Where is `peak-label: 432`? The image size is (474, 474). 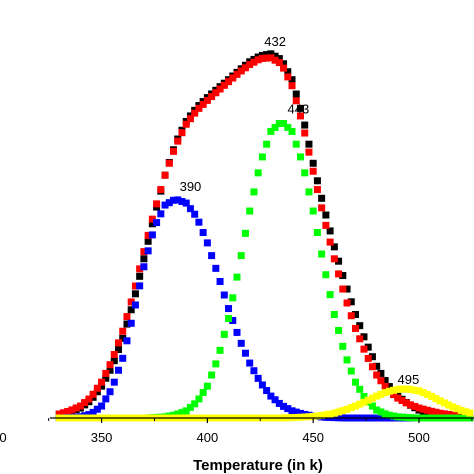
peak-label: 432 is located at coordinates (275, 41).